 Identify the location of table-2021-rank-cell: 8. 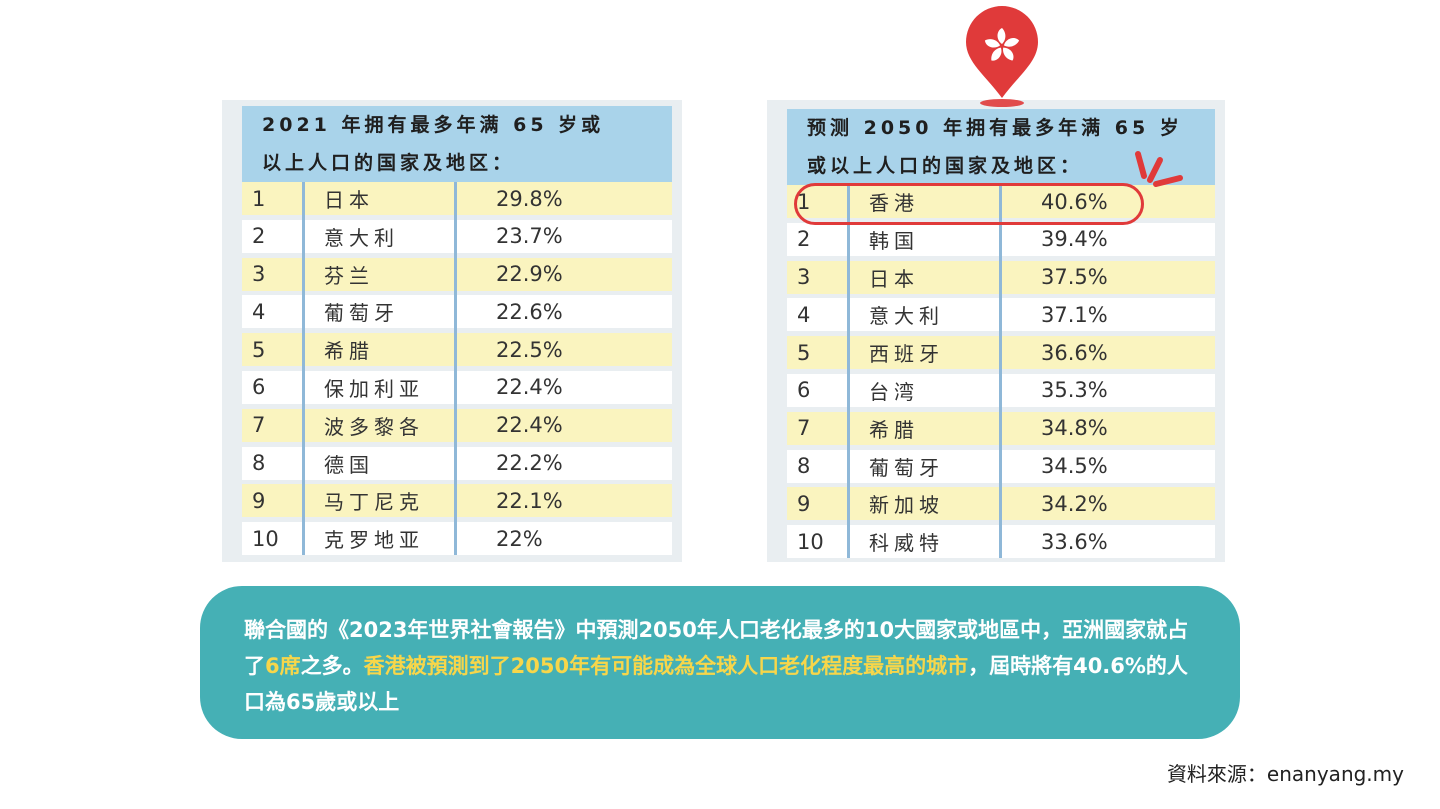
(259, 463).